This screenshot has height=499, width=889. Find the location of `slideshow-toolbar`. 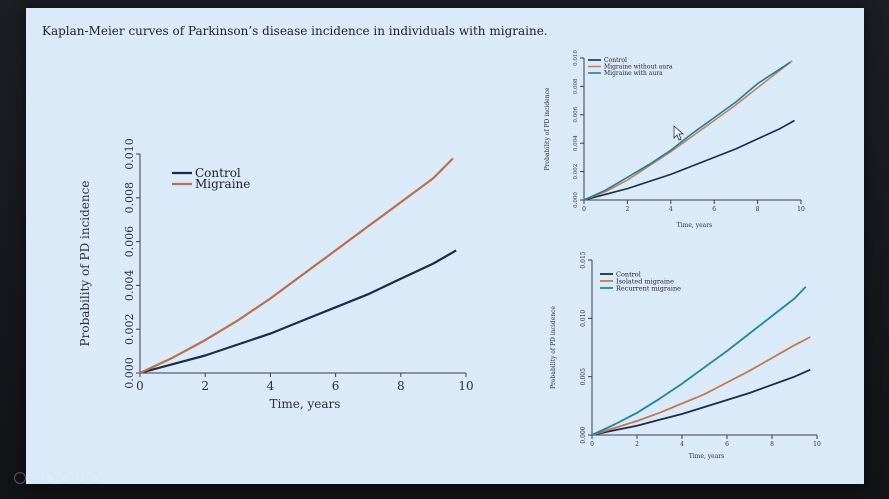

slideshow-toolbar is located at coordinates (57, 479).